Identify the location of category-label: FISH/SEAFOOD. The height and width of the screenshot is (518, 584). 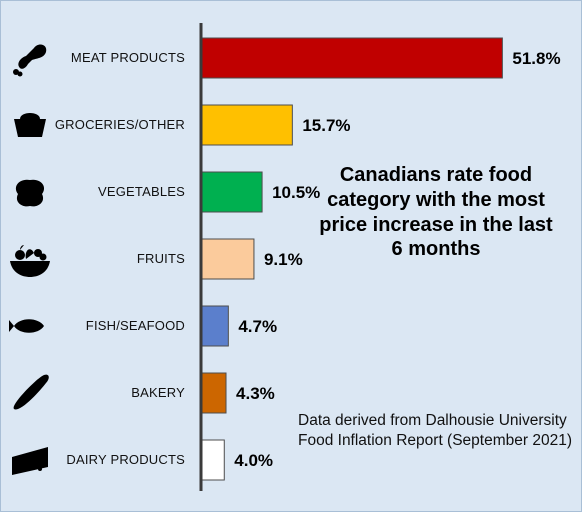
(135, 325).